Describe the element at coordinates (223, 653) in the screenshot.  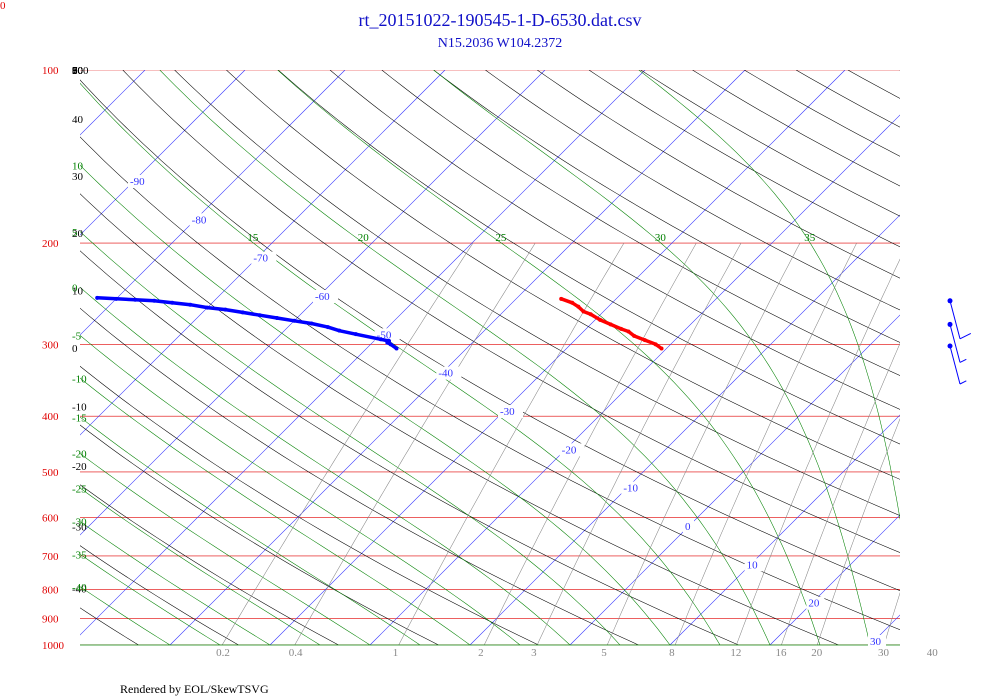
I see `mixing-ratio-label: 0.2` at that location.